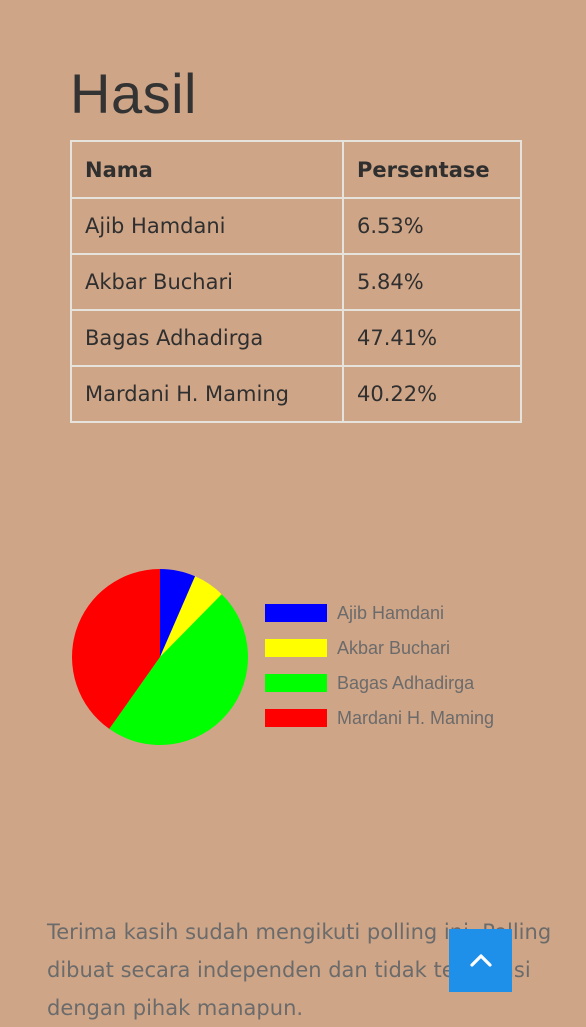 This screenshot has height=1027, width=586. I want to click on table-row: Akbar Buchari 5.84%, so click(296, 282).